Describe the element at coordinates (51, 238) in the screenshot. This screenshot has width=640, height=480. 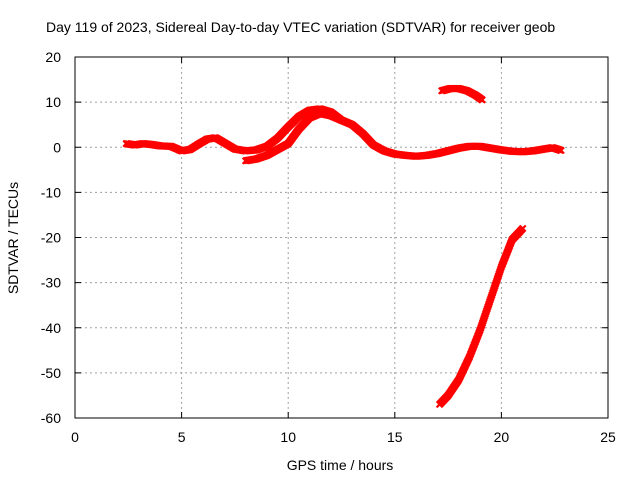
I see `y-tick-label: -20` at that location.